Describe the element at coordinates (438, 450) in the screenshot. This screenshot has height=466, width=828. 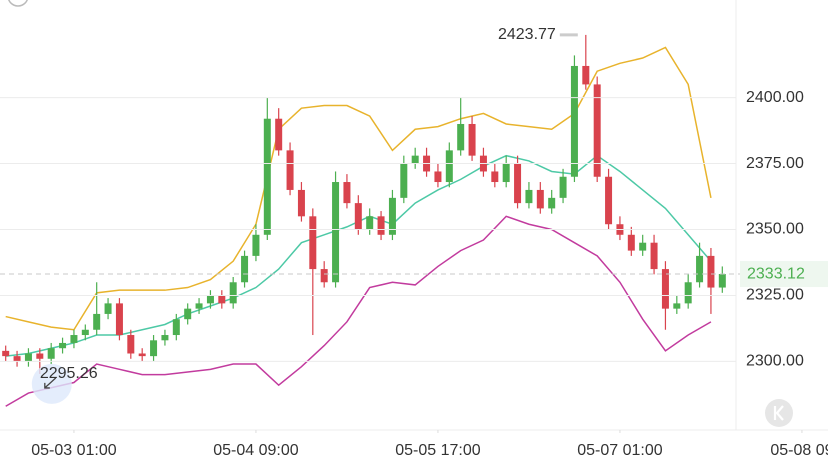
I see `x-tick-label: 05-05 17:00` at that location.